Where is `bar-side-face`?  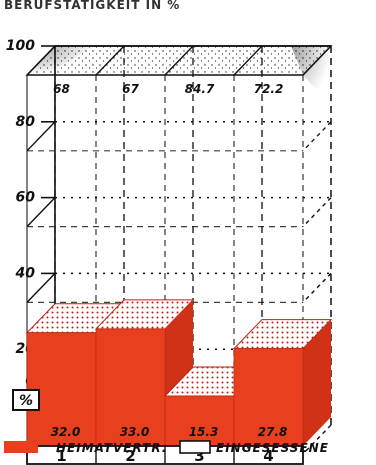 bar-side-face is located at coordinates (317, 382).